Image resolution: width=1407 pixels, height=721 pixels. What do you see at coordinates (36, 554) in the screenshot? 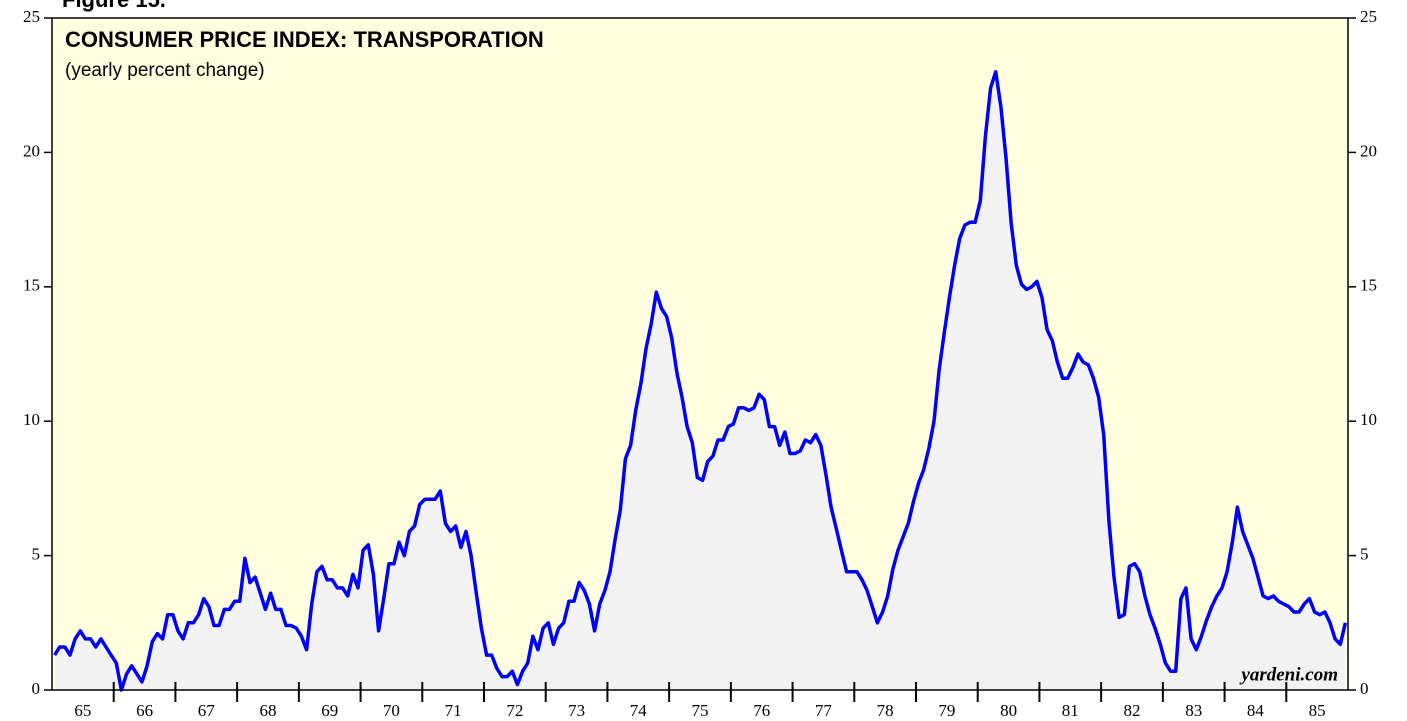
I see `y-tick-label: 5` at bounding box center [36, 554].